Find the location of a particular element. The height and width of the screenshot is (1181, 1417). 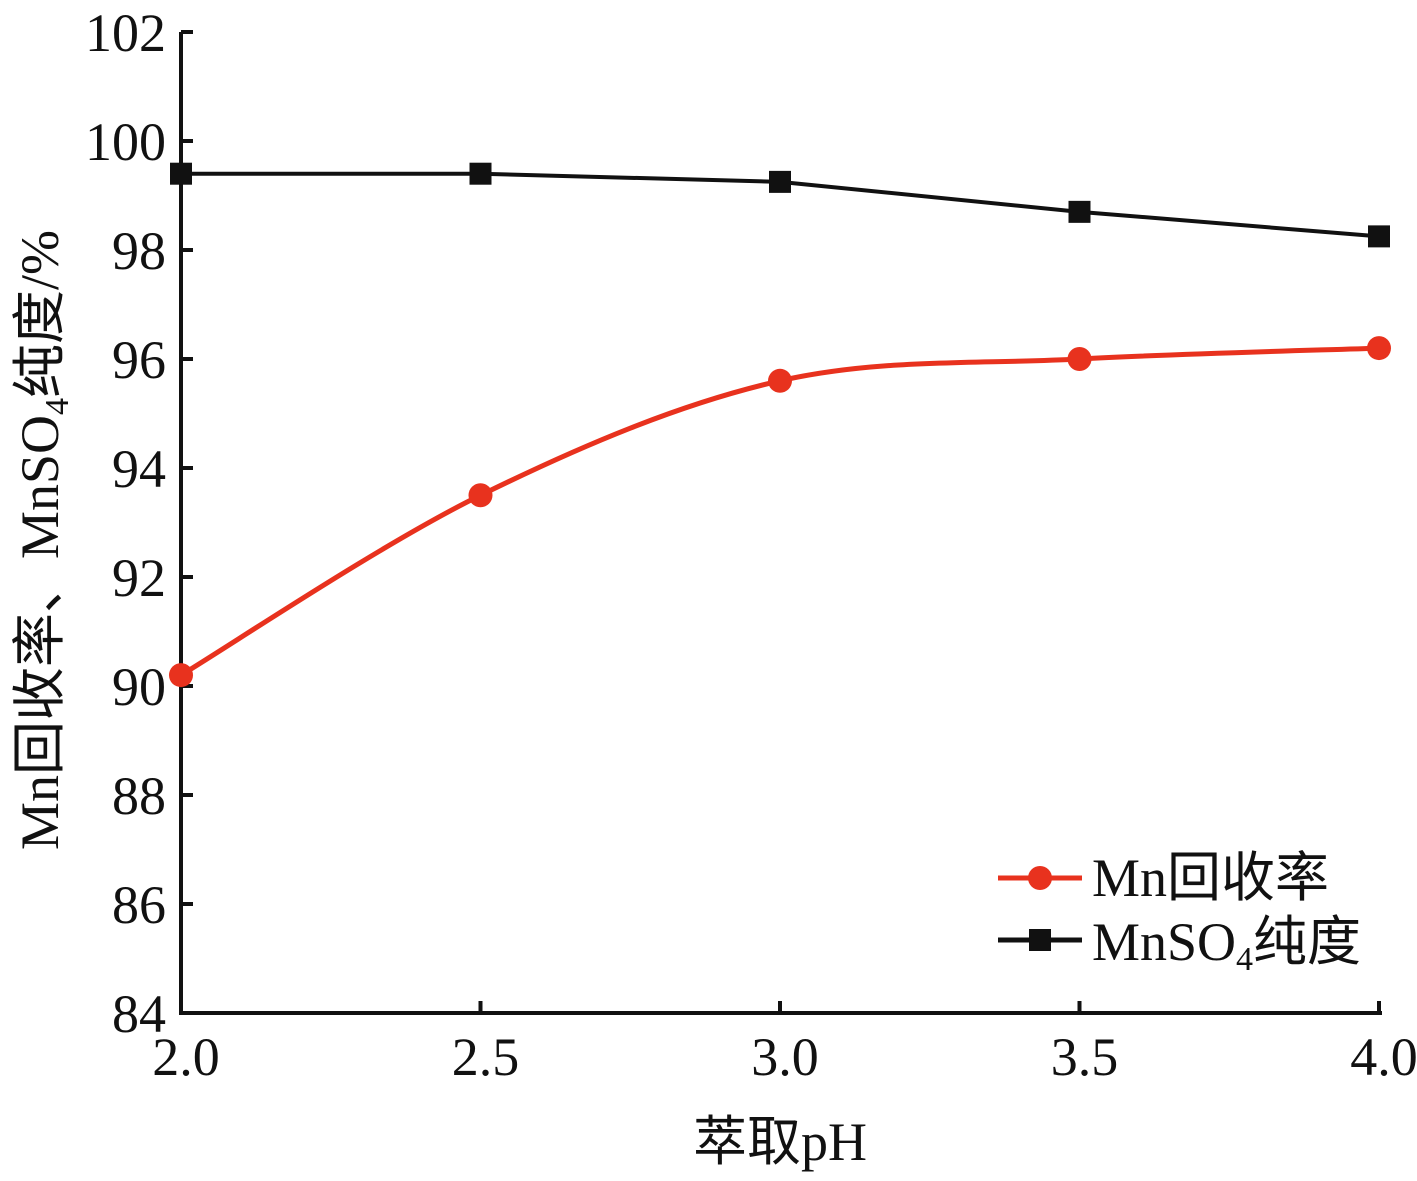

legend: Mn回收率 MnSO4纯度 is located at coordinates (1179, 913).